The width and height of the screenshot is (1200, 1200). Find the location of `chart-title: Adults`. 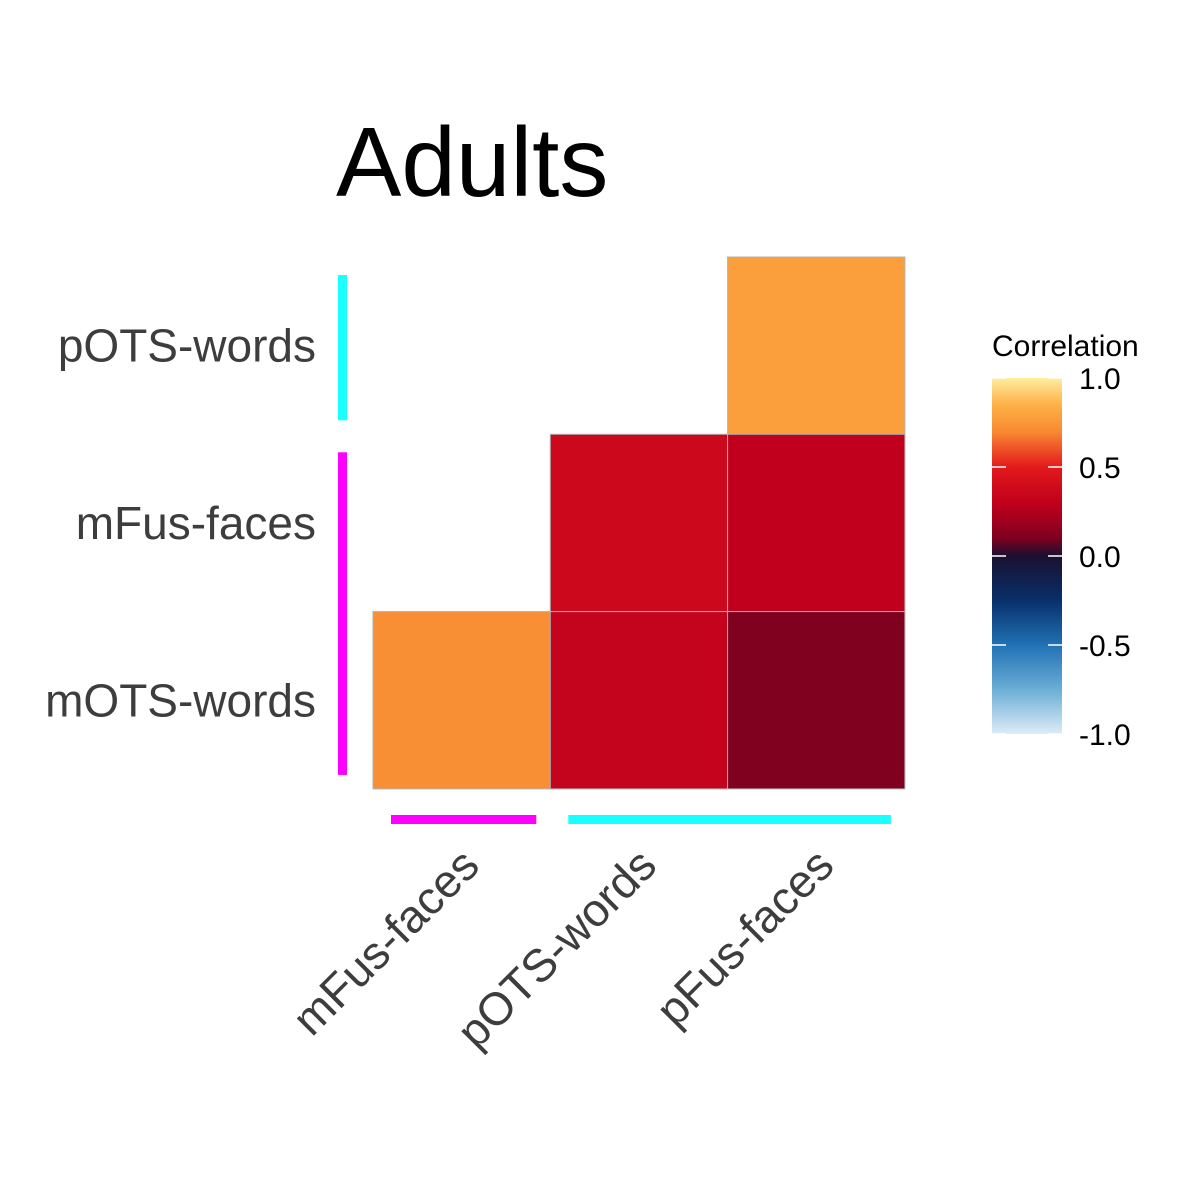

chart-title: Adults is located at coordinates (472, 162).